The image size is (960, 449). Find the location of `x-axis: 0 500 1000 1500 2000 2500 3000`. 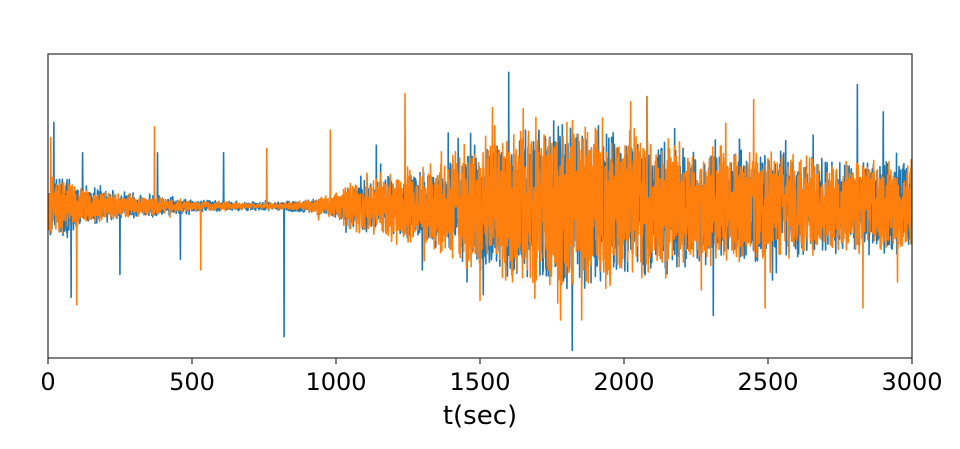

x-axis: 0 500 1000 1500 2000 2500 3000 is located at coordinates (491, 377).